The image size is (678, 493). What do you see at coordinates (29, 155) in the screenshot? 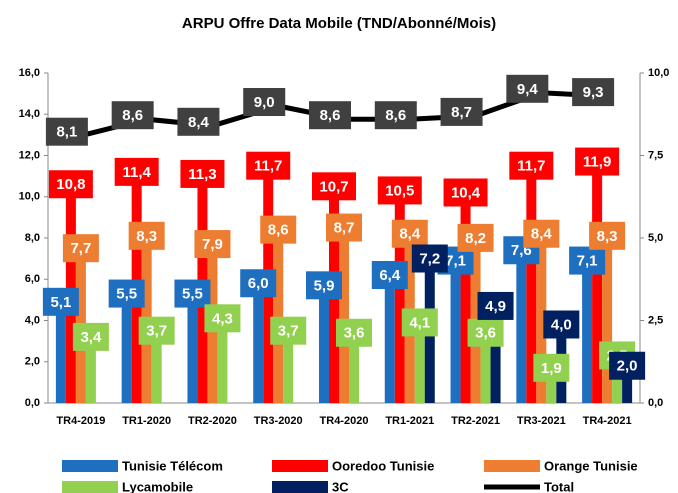
I see `y-tick-label: 12,0` at bounding box center [29, 155].